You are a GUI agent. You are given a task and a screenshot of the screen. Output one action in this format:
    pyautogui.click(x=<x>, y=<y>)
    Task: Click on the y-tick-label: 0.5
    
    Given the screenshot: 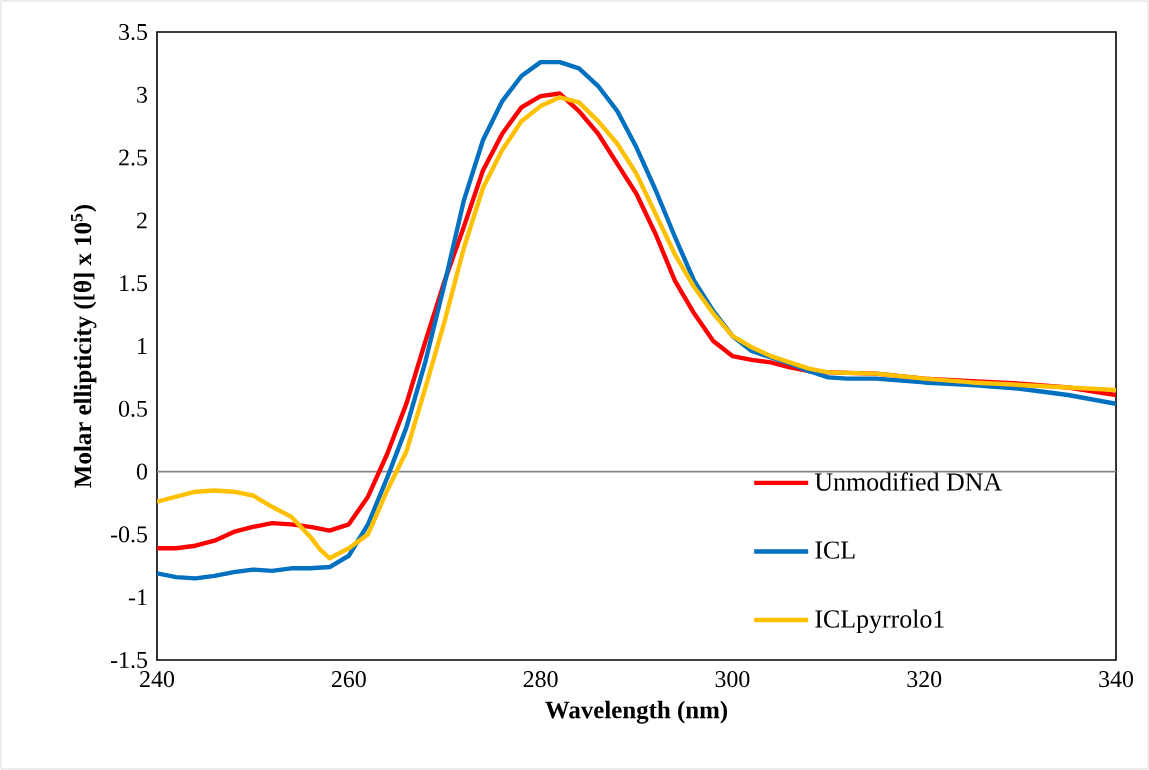 What is the action you would take?
    pyautogui.click(x=133, y=408)
    